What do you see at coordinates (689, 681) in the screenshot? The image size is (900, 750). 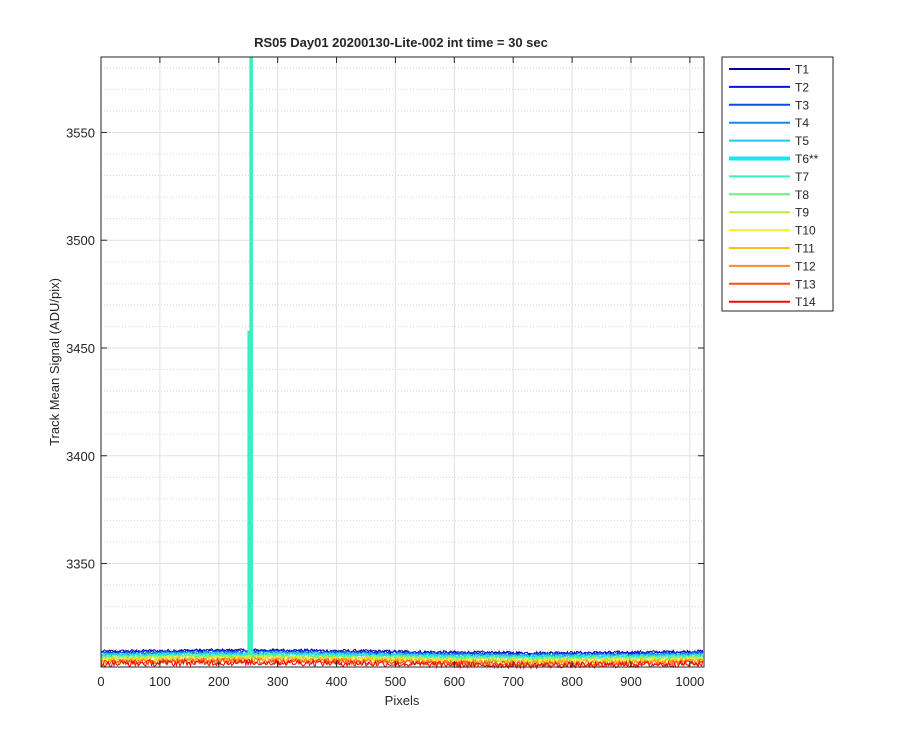 I see `x-tick-label: 1000` at bounding box center [689, 681].